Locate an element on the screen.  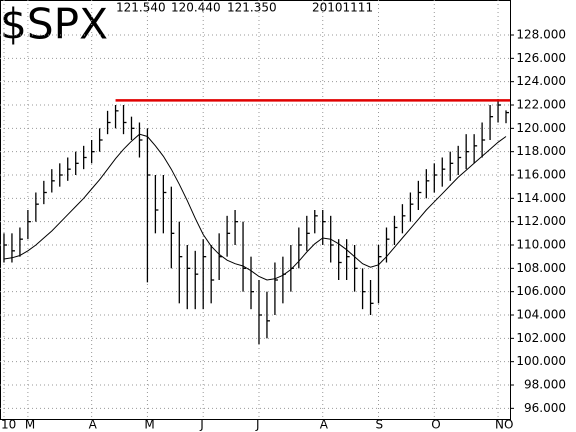
y-tick-label: 124.000 is located at coordinates (541, 81).